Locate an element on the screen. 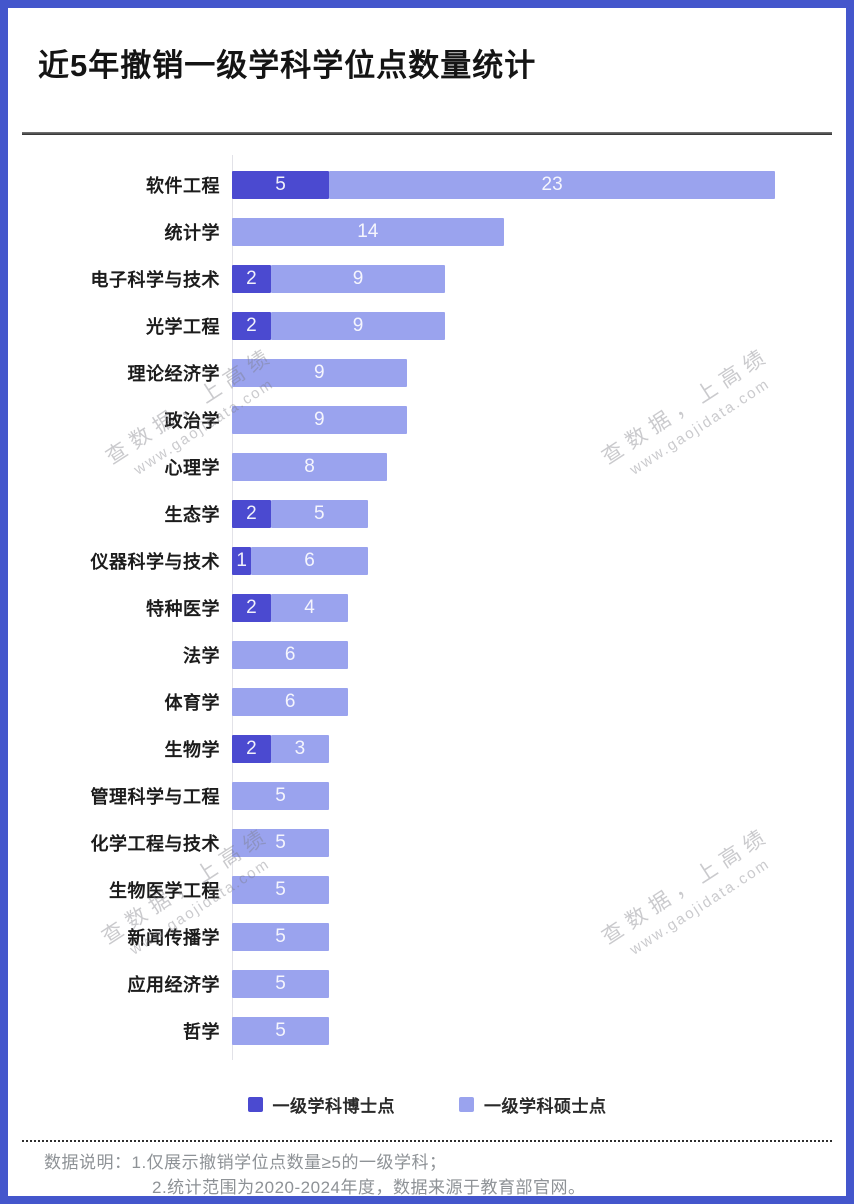 Image resolution: width=854 pixels, height=1204 pixels. page-title: 近5年撤销一级学科学位点数量统计 is located at coordinates (287, 65).